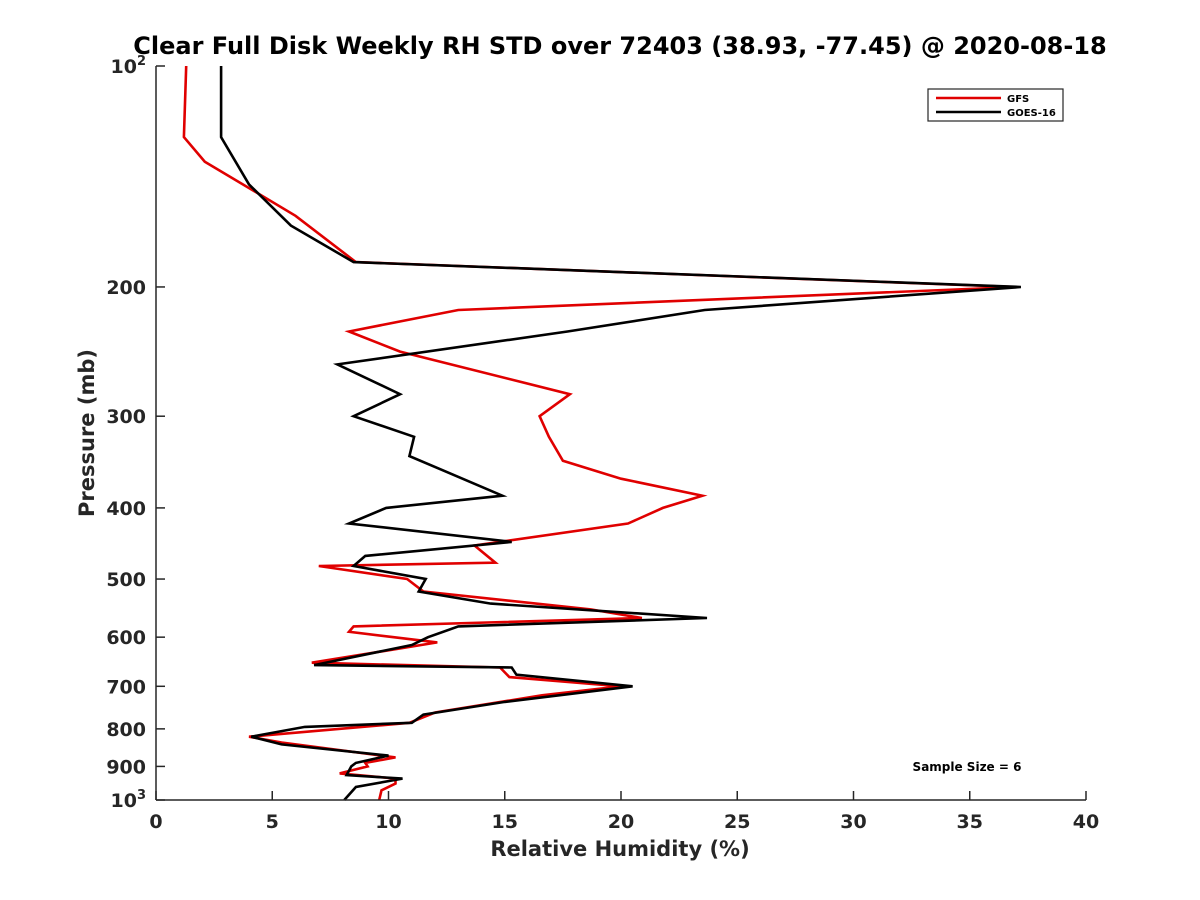 This screenshot has width=1200, height=900. I want to click on y-tick-label: 900, so click(126, 767).